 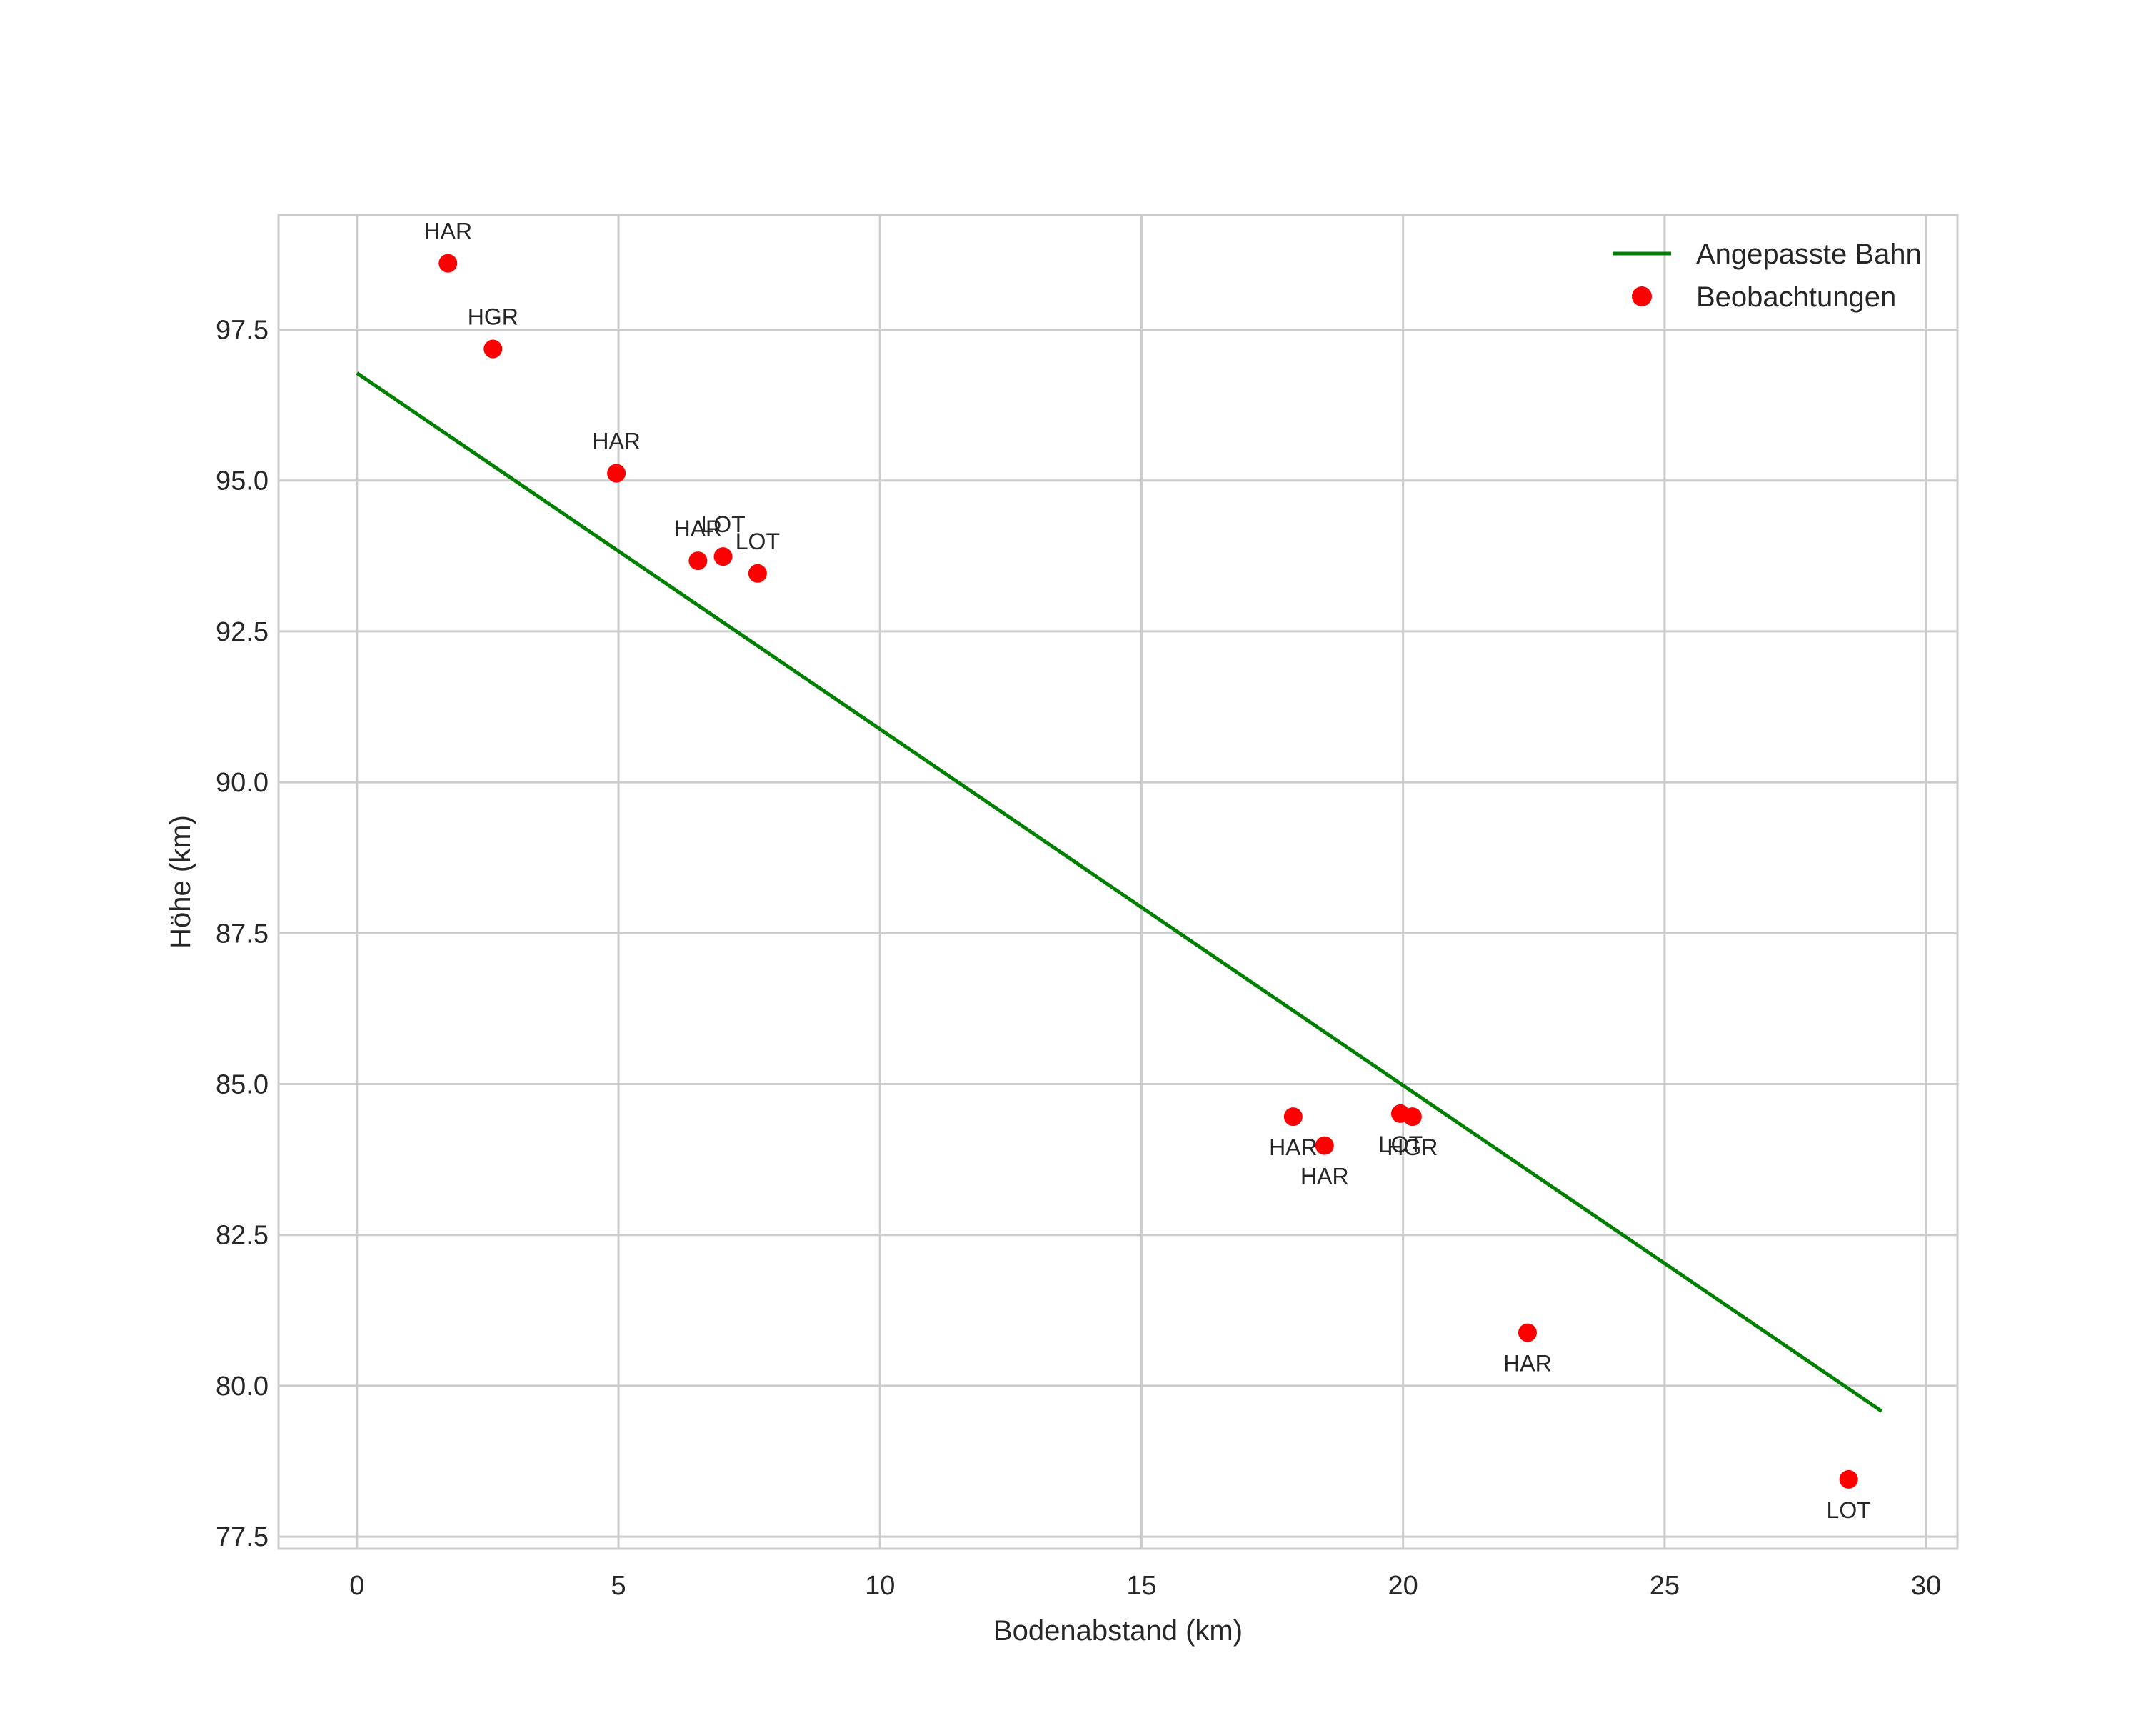 I want to click on x-tick-label: 30, so click(x=1926, y=1586).